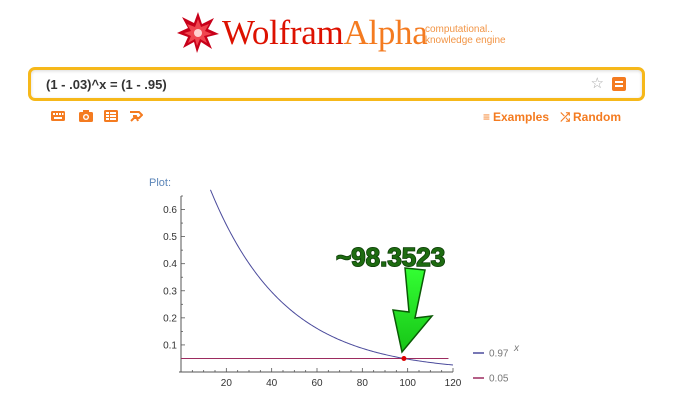  I want to click on header-links: ≡ Examples ⤮ Random, so click(548, 117).